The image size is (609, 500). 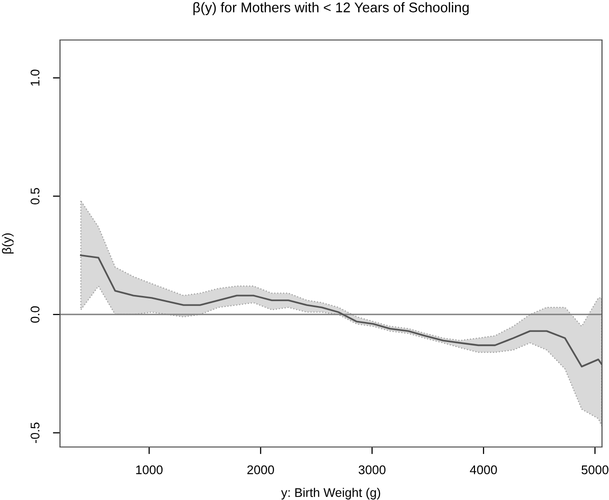 What do you see at coordinates (595, 469) in the screenshot?
I see `x-tick-label: 5000` at bounding box center [595, 469].